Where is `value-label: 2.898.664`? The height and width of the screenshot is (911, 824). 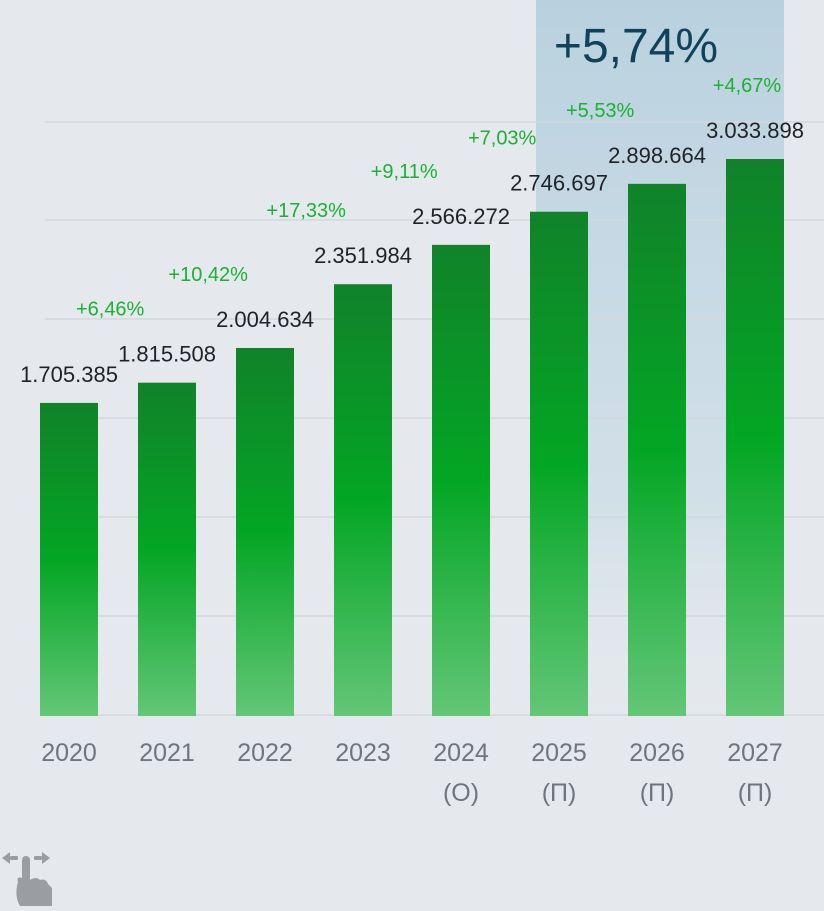
value-label: 2.898.664 is located at coordinates (657, 155).